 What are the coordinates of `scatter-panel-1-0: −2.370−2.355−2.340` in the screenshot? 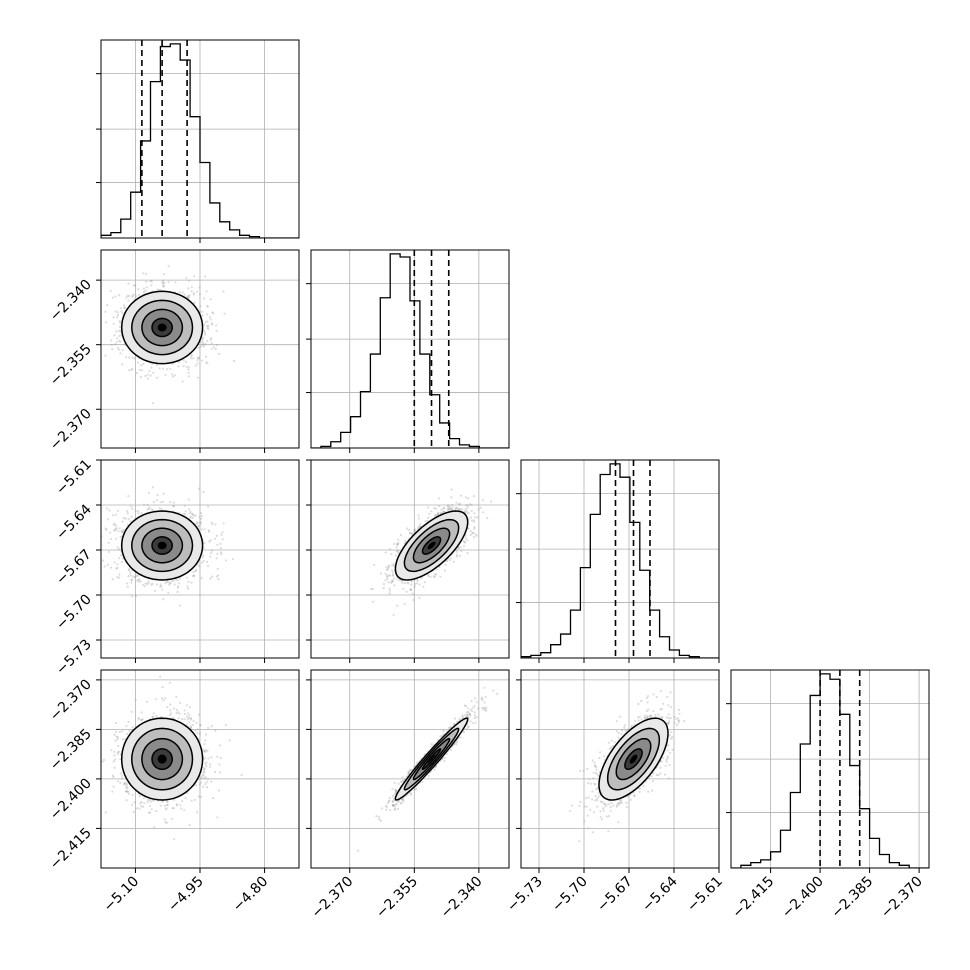 It's located at (173, 351).